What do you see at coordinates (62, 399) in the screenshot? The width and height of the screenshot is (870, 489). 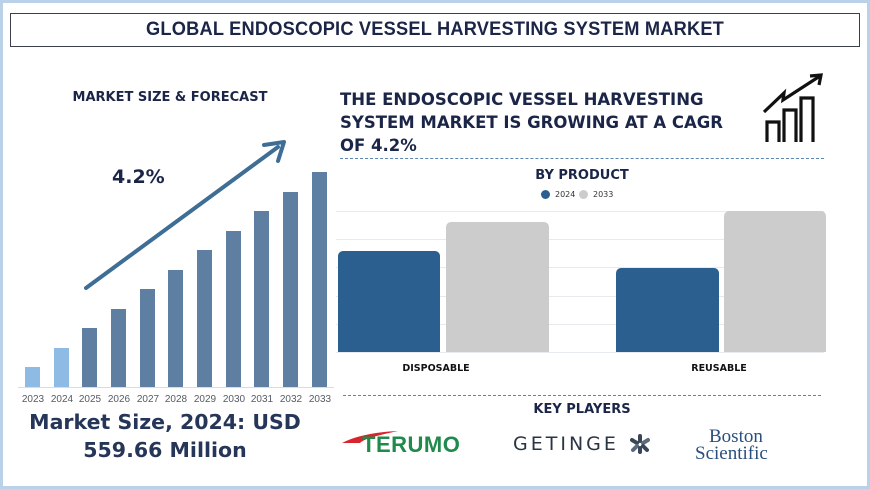 I see `x-tick-label: 2024` at bounding box center [62, 399].